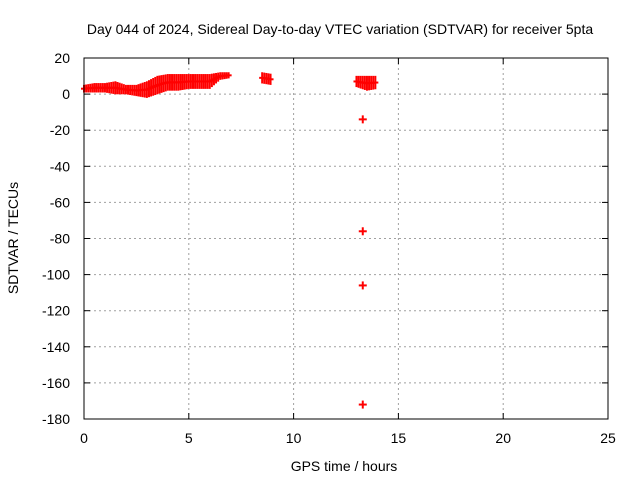 The image size is (640, 480). I want to click on y-tick-label: -60, so click(60, 202).